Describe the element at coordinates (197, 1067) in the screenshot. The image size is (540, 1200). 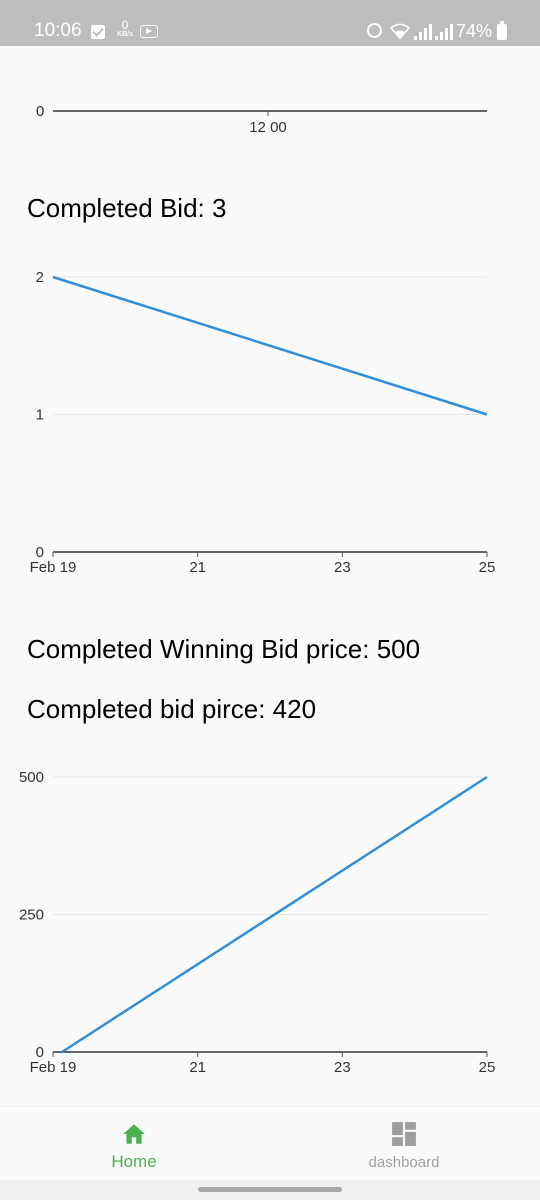
I see `price-chart-x-tick-label: 21` at that location.